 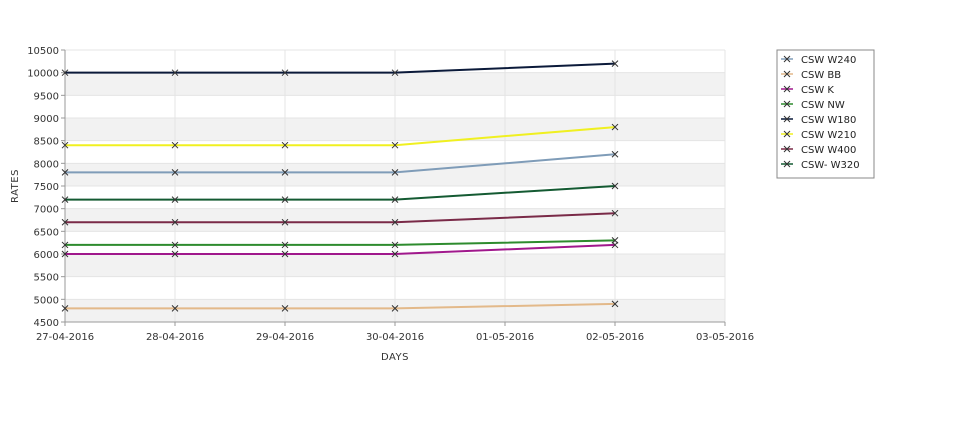 I want to click on x-tick-label: 02-05-2016, so click(x=615, y=337).